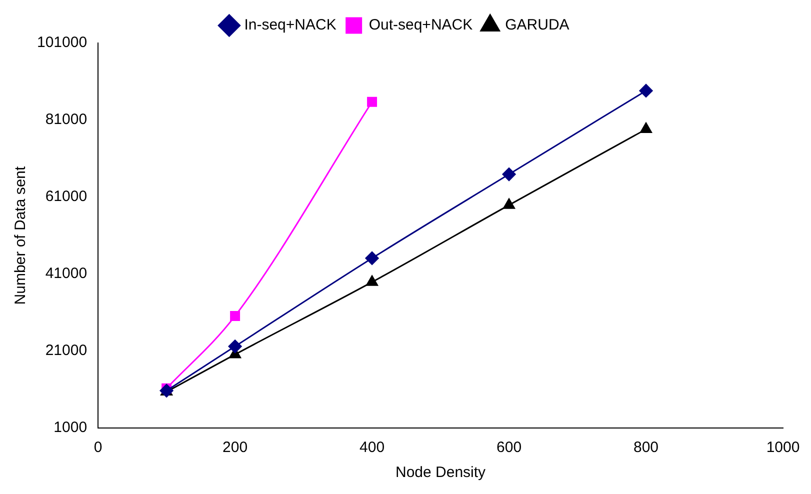 Image resolution: width=811 pixels, height=494 pixels. Describe the element at coordinates (420, 25) in the screenshot. I see `legend-label: Out-seq+NACK` at that location.